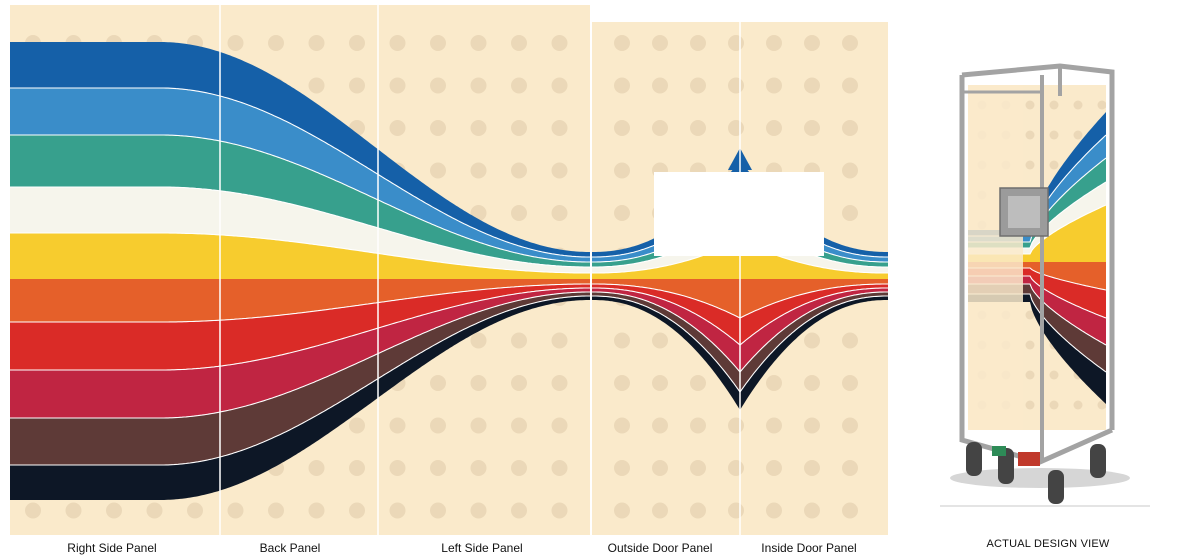 This screenshot has height=560, width=1200. I want to click on panel-label-outside-door: Outside Door Panel, so click(660, 548).